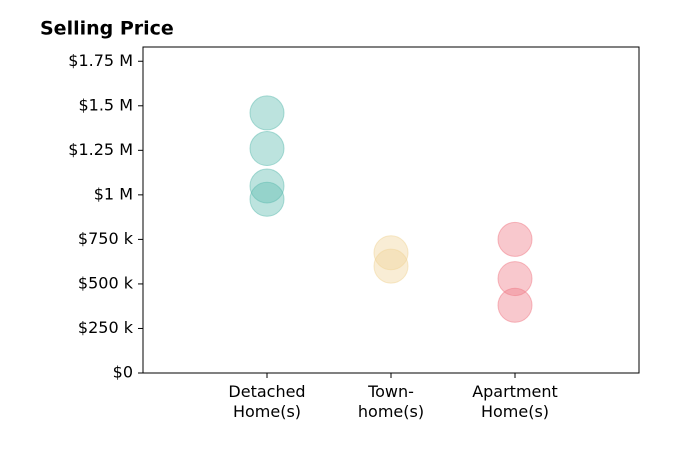 The height and width of the screenshot is (462, 679). I want to click on y-tick-label: $250 k, so click(106, 327).